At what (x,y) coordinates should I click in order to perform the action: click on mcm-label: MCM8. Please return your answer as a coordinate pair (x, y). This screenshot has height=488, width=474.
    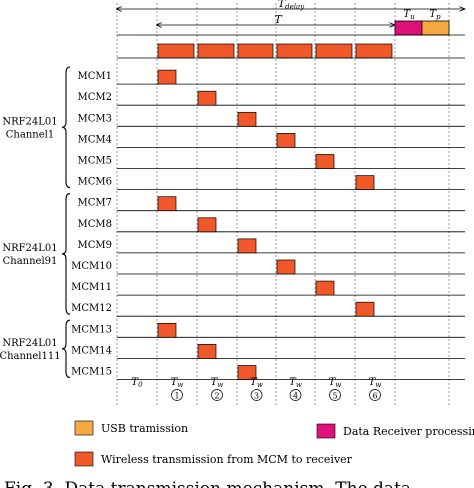
    Looking at the image, I should click on (95, 224).